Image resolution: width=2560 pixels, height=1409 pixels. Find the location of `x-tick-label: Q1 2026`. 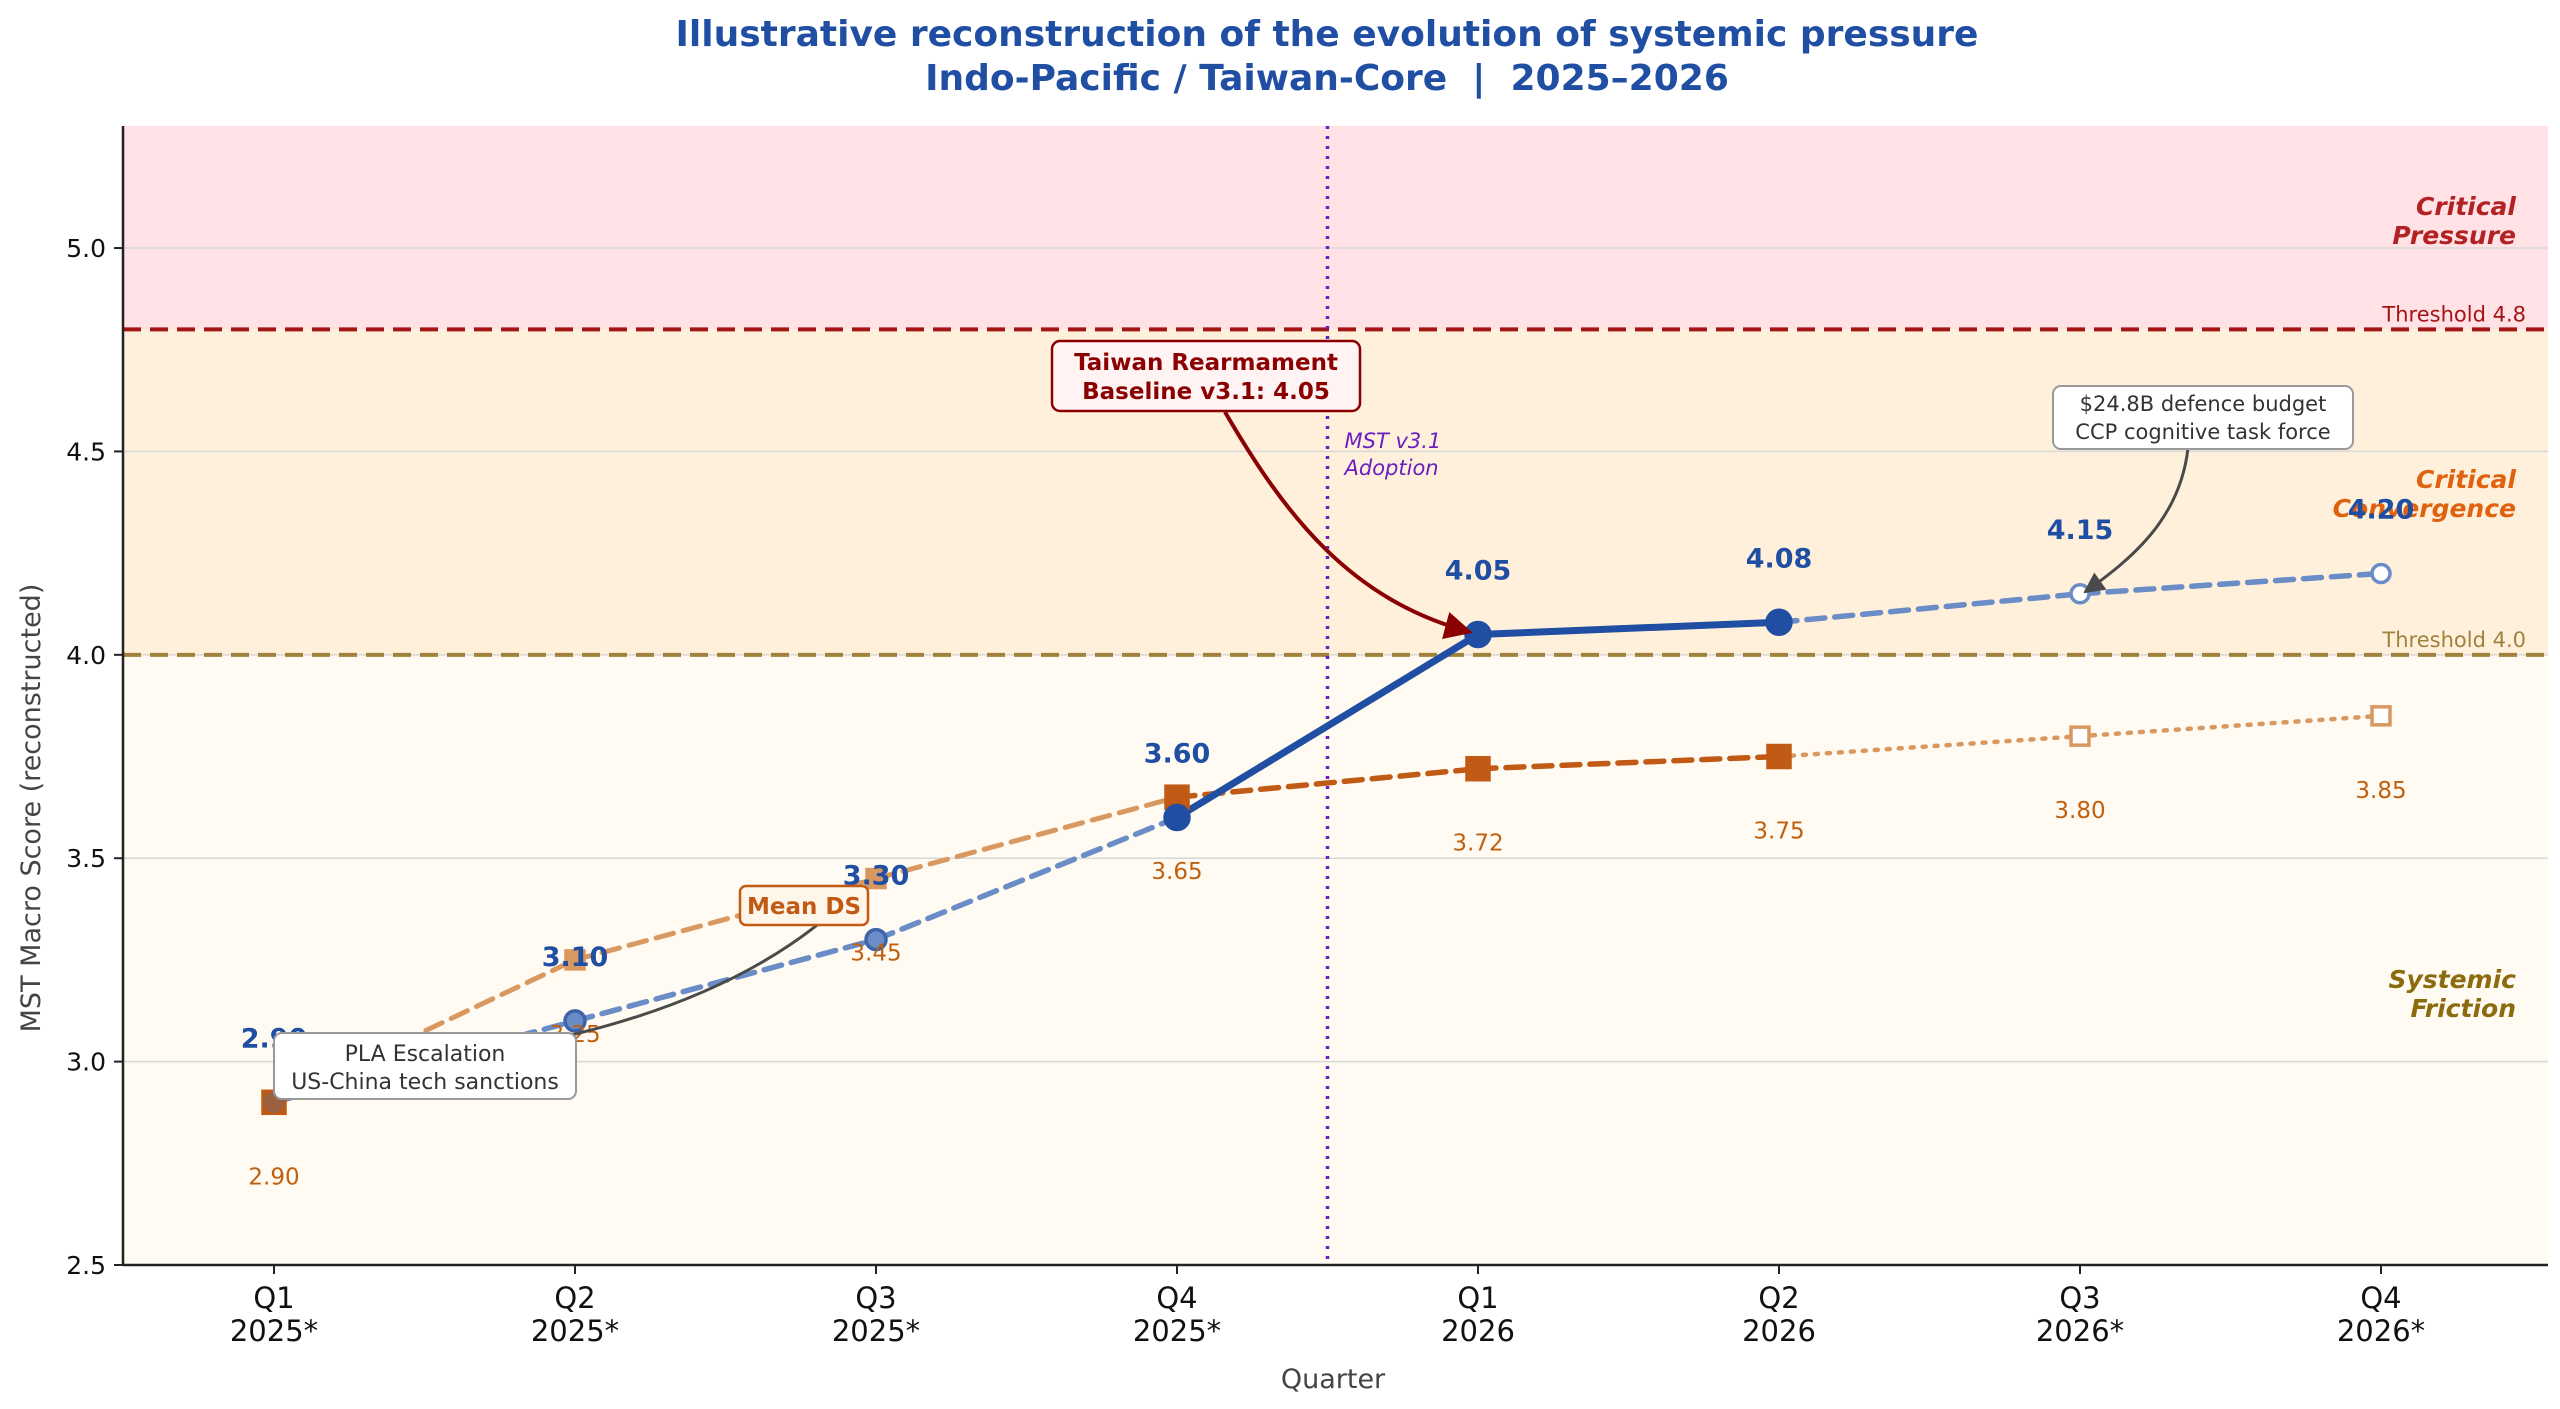

x-tick-label: Q1 2026 is located at coordinates (1478, 1314).